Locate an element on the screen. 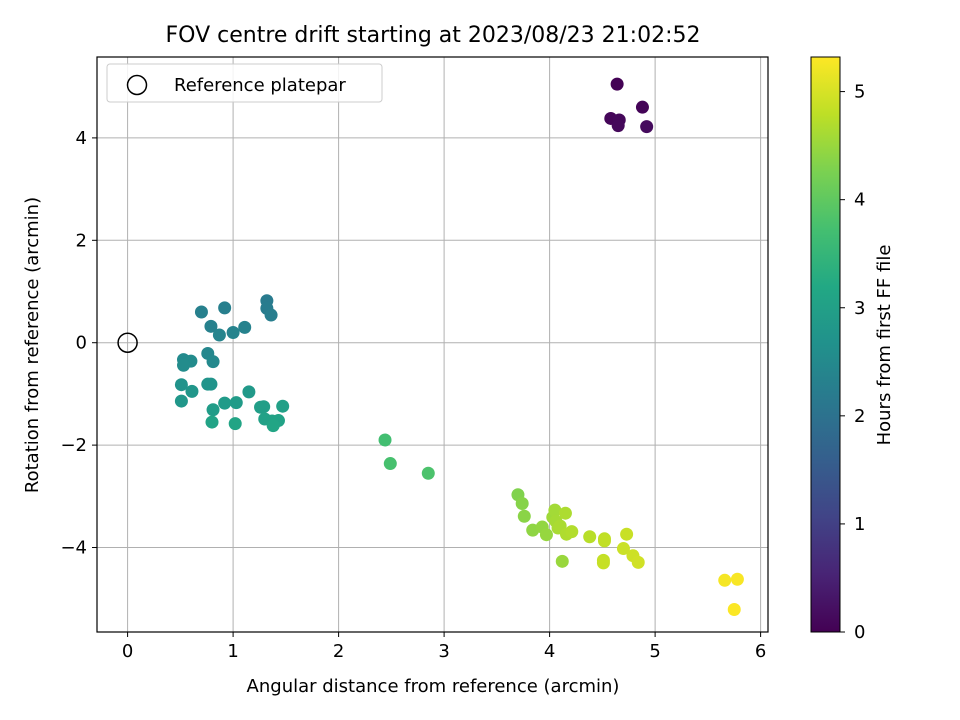 This screenshot has height=720, width=960. x-tick-label: 6 is located at coordinates (760, 651).